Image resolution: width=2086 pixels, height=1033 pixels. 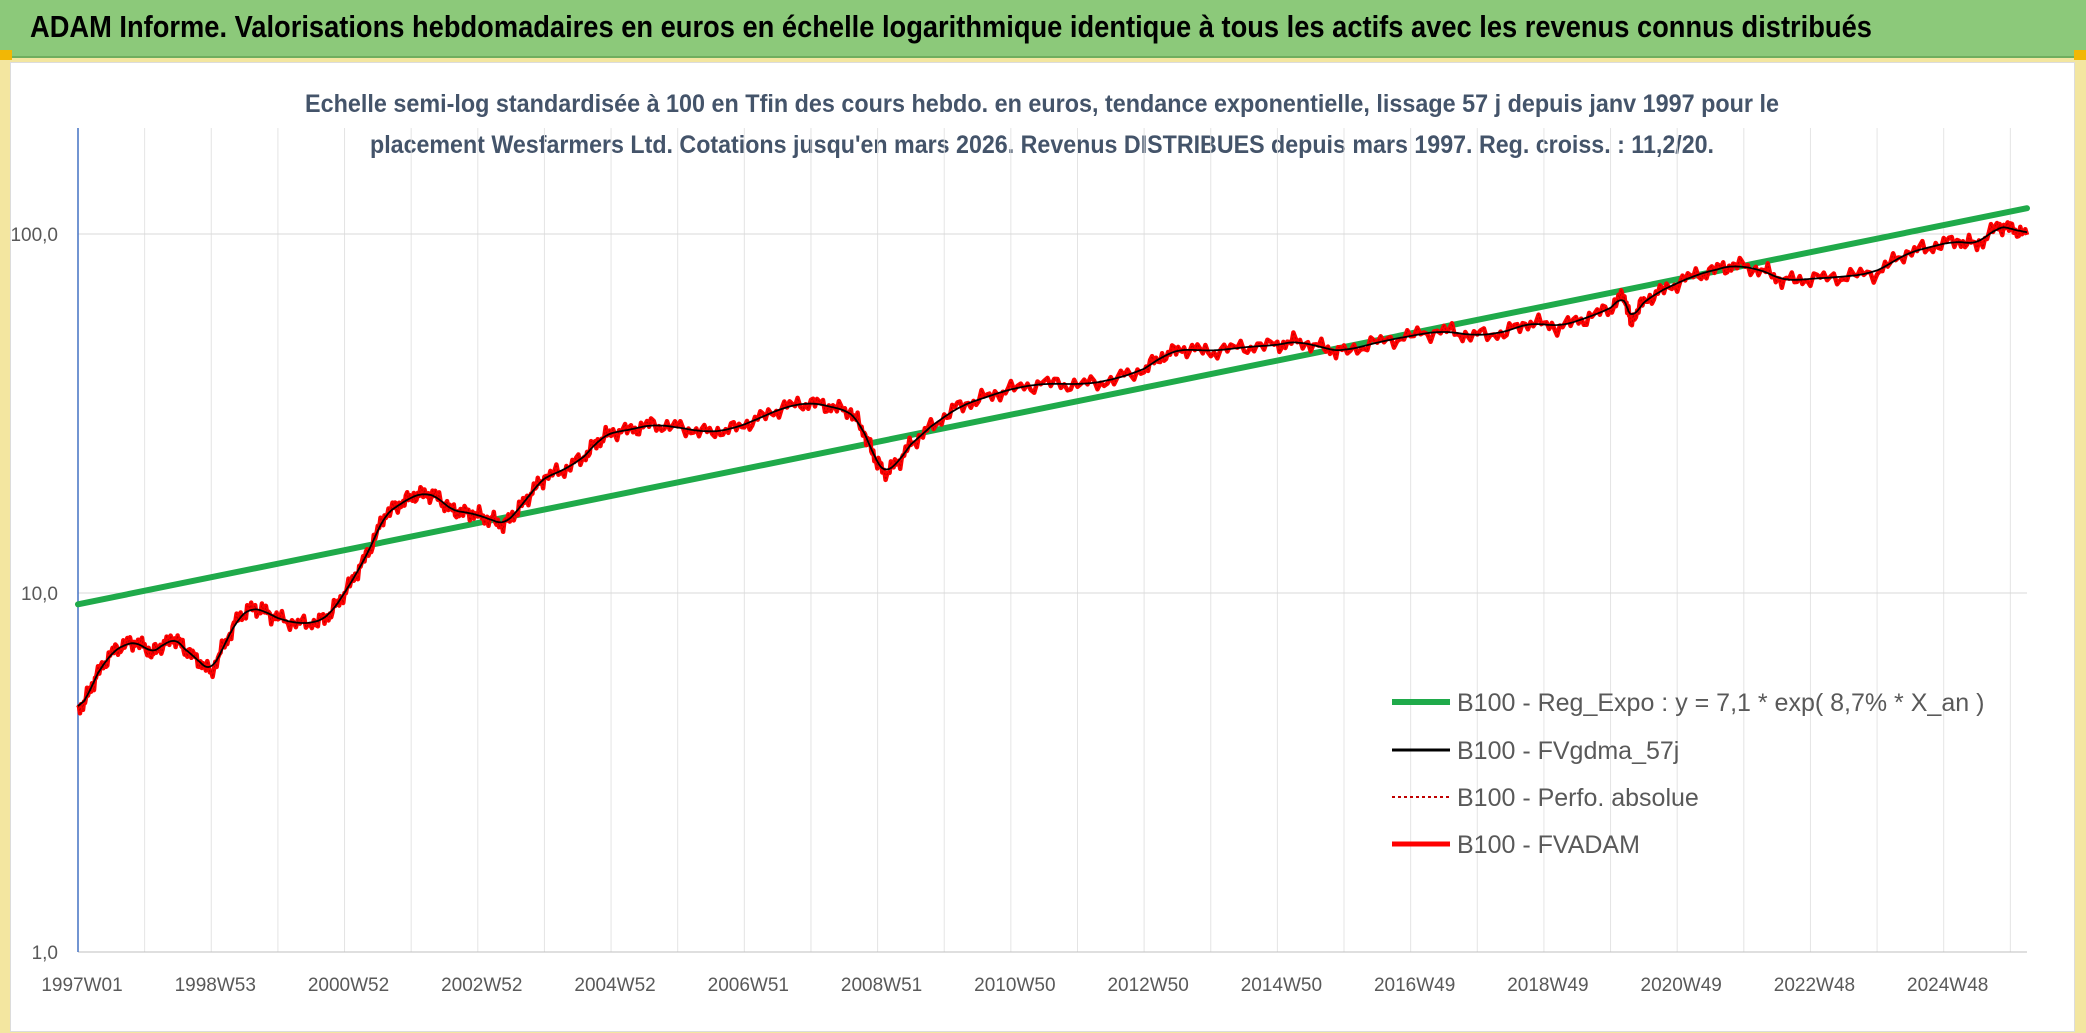 I want to click on corner-mark-left, so click(x=6, y=55).